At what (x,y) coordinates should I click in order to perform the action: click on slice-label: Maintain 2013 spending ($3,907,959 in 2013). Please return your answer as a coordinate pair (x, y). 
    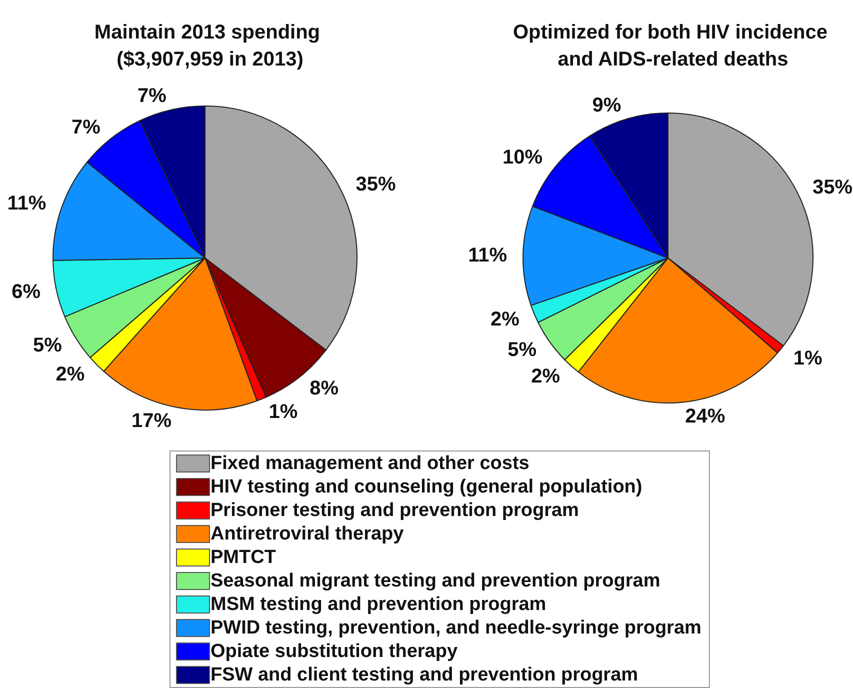
    Looking at the image, I should click on (210, 46).